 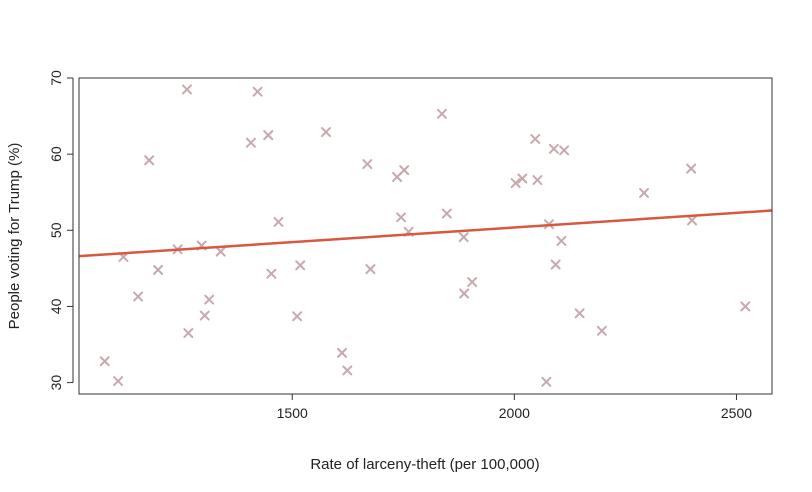 I want to click on x-tick-label: 2500, so click(x=736, y=413).